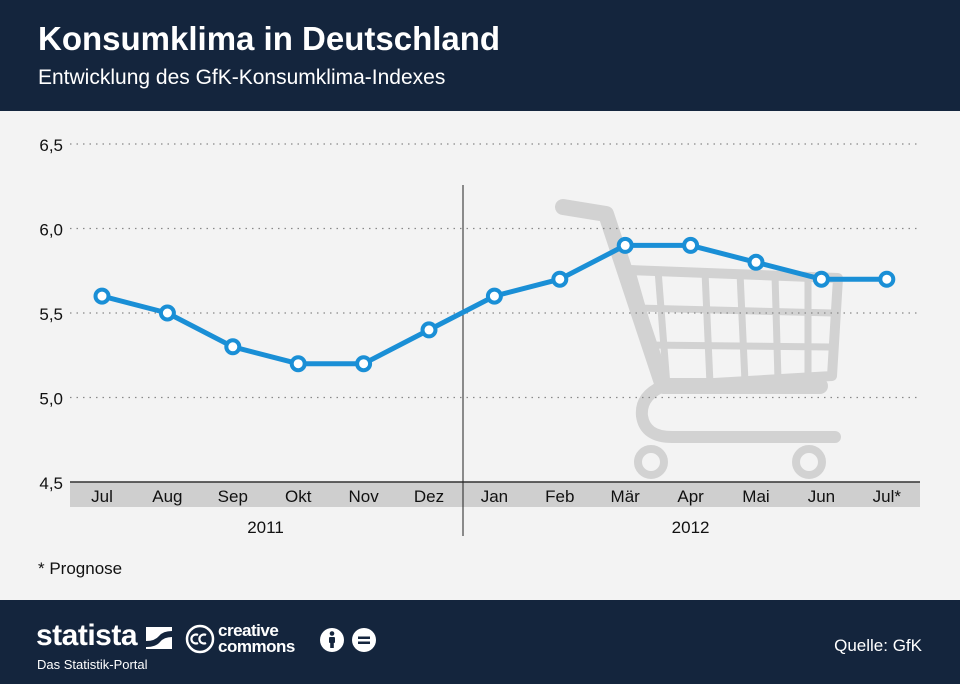 This screenshot has height=684, width=960. I want to click on source-label: Quelle: GfK, so click(878, 645).